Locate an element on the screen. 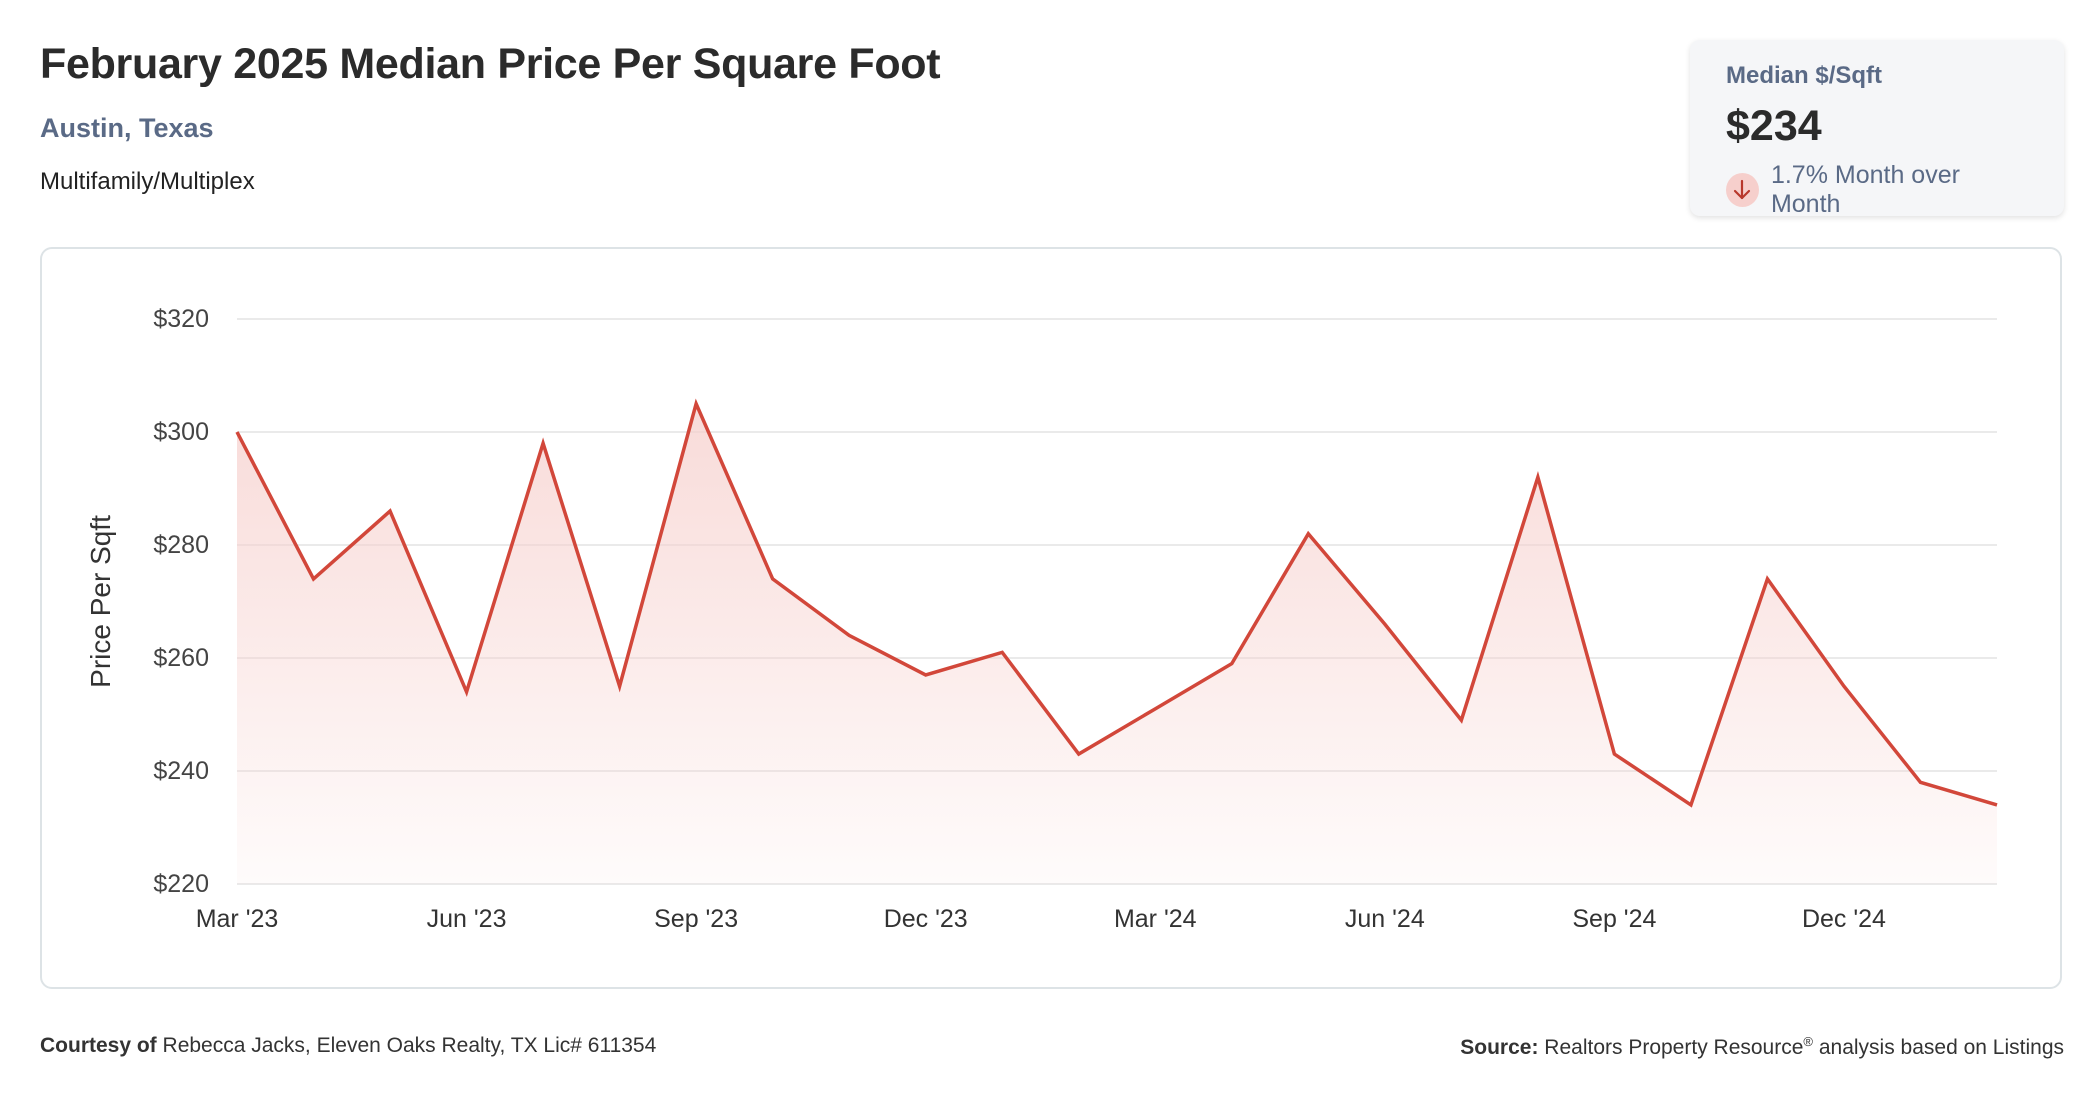 This screenshot has height=1100, width=2096. y-tick-label: $220 is located at coordinates (181, 884).